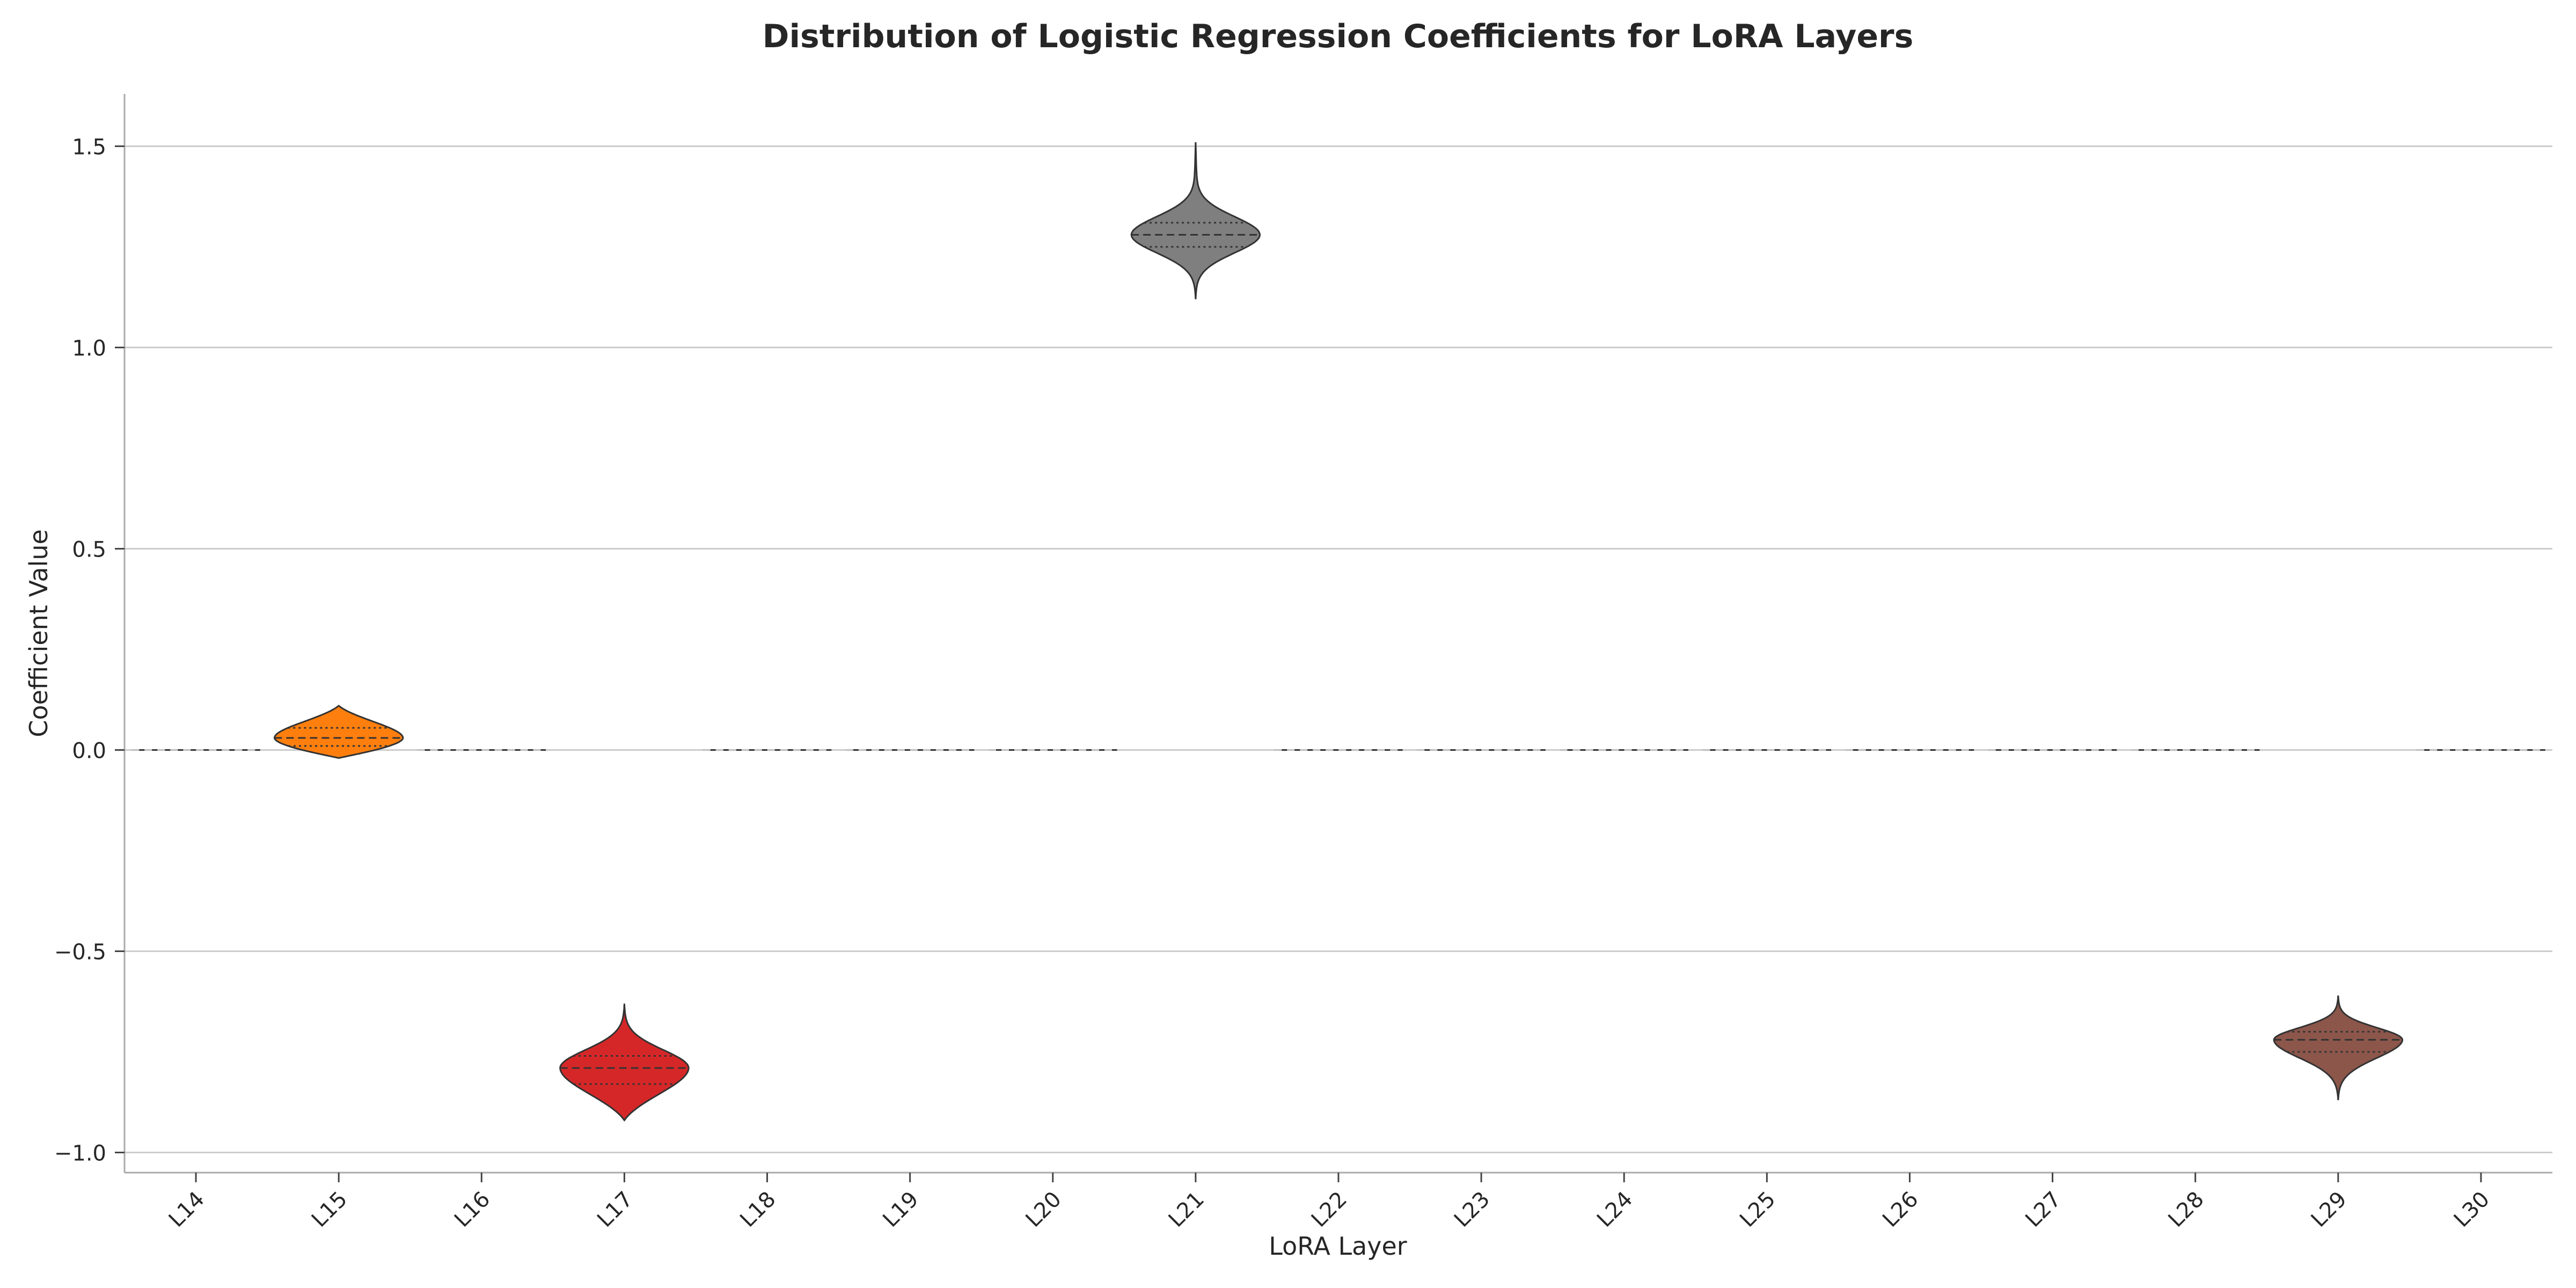 This screenshot has width=2576, height=1288. What do you see at coordinates (80, 952) in the screenshot?
I see `y-tick-label: −0.5` at bounding box center [80, 952].